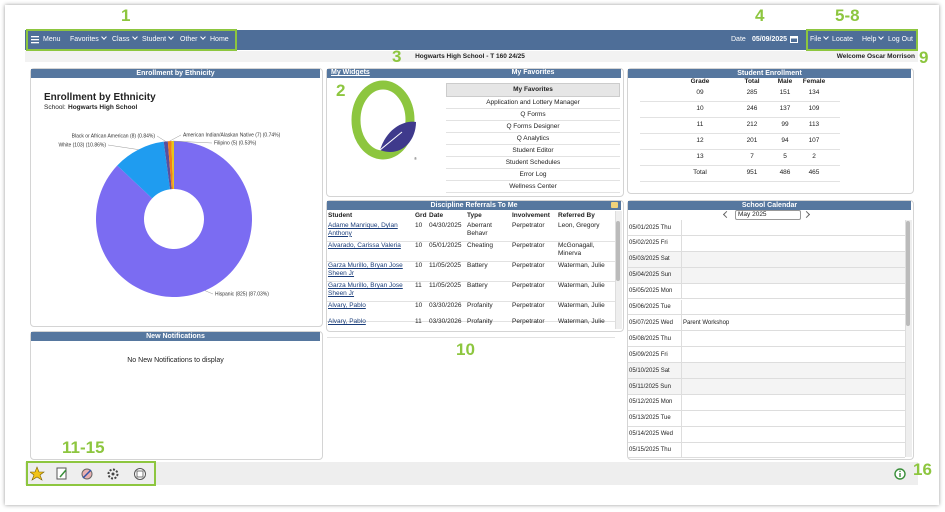 The image size is (945, 512). Describe the element at coordinates (480, 321) in the screenshot. I see `table-cell: Profanity` at that location.